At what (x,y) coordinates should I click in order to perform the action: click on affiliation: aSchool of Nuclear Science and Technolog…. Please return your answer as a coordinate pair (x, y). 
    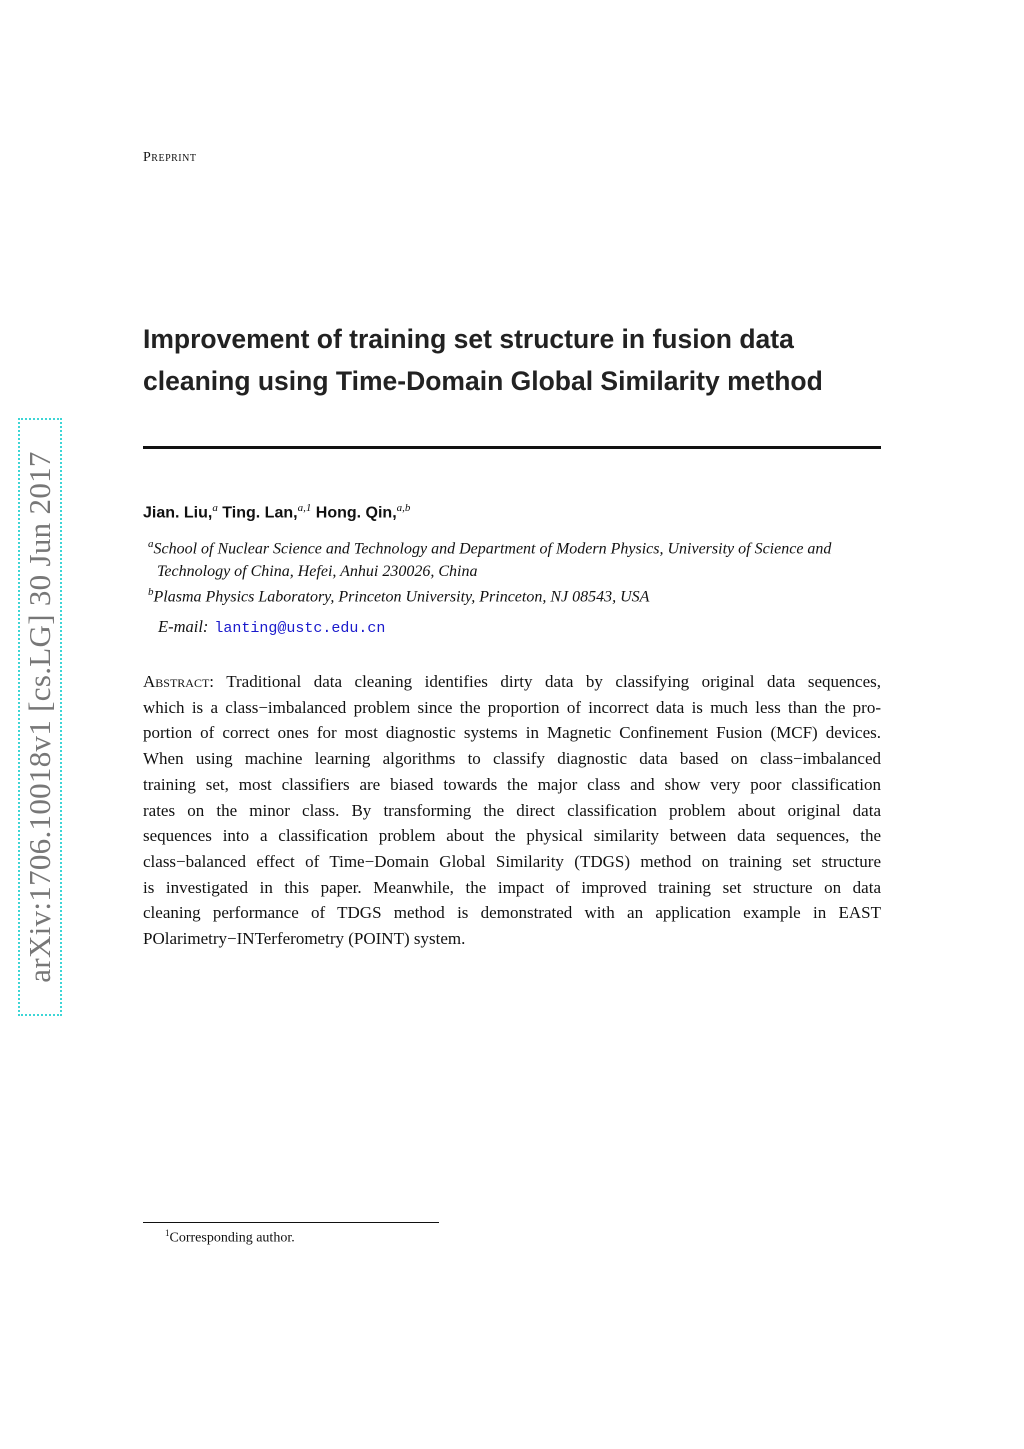
    Looking at the image, I should click on (518, 558).